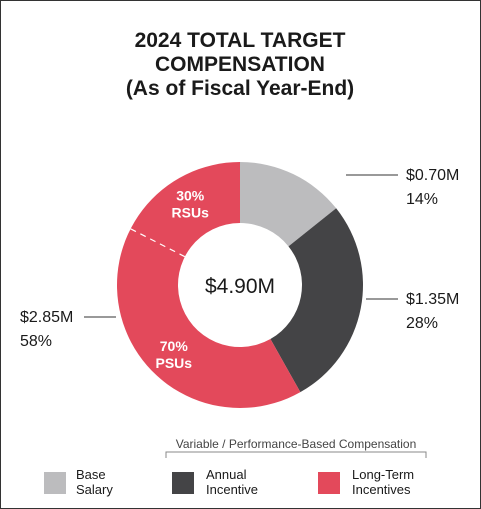 This screenshot has width=481, height=509. I want to click on legend-swatch-long-term-incentives, so click(329, 483).